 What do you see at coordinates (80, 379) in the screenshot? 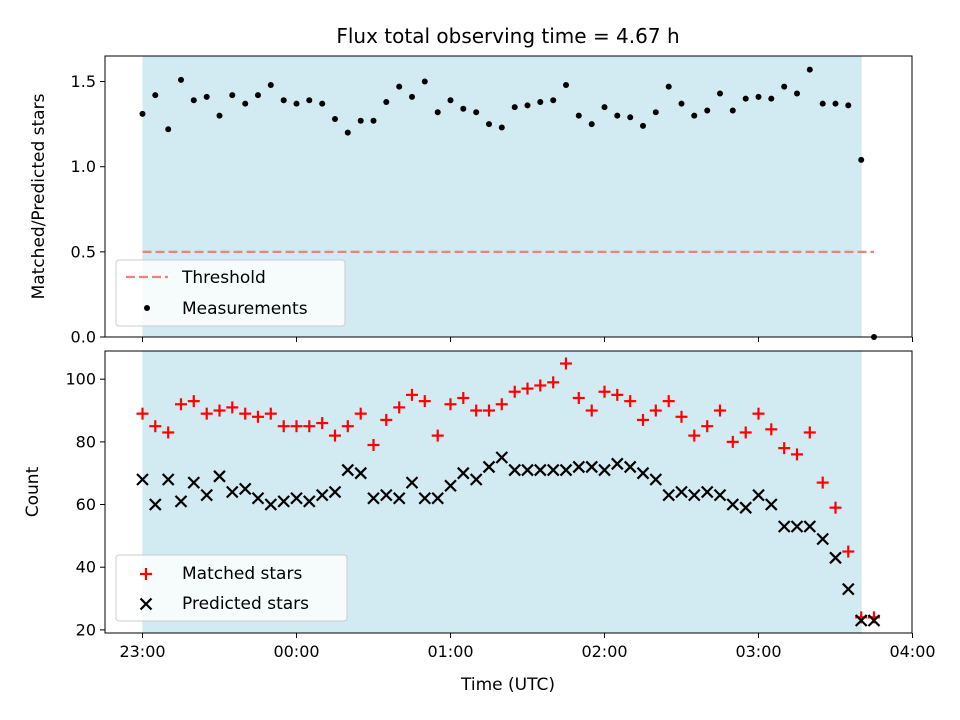
I see `y-tick-label: 100` at bounding box center [80, 379].